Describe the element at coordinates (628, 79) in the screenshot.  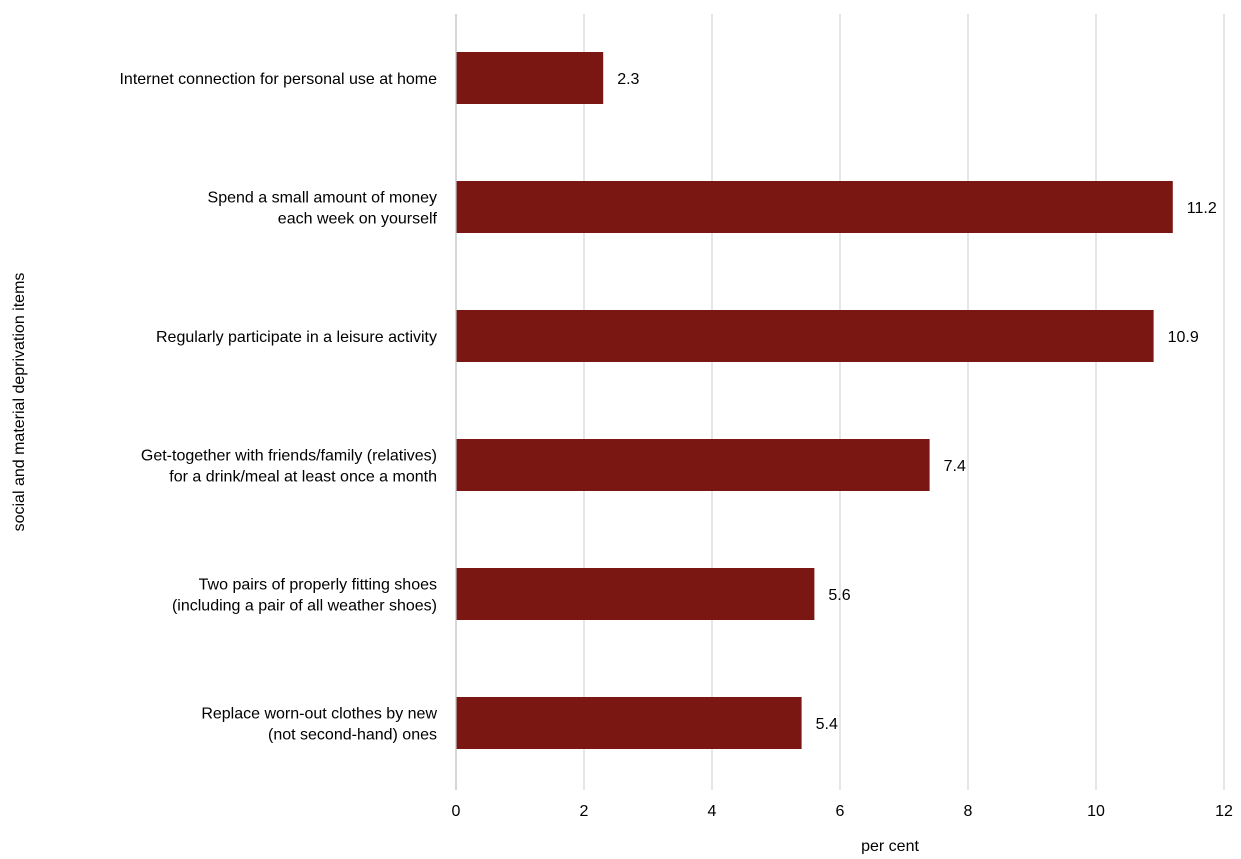
I see `data-label: 2.3` at that location.